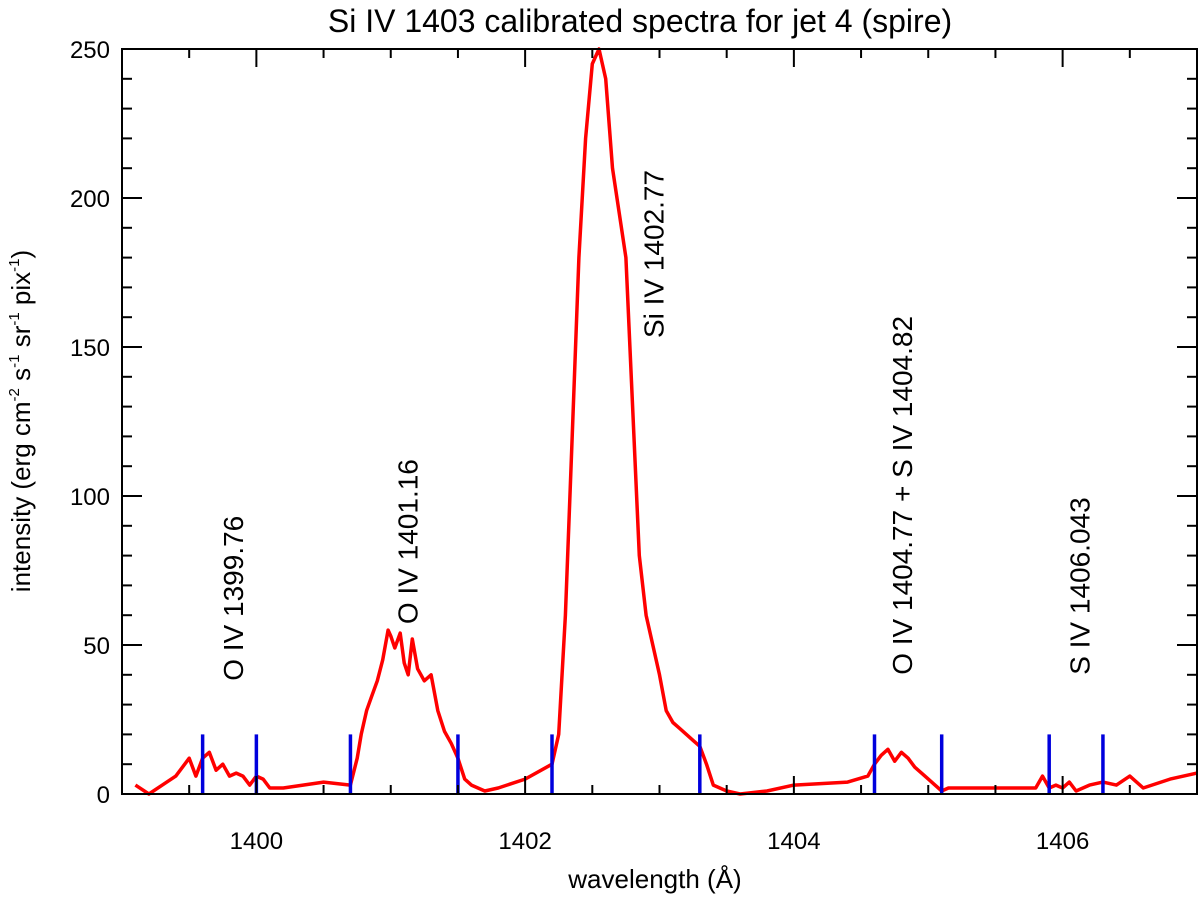  I want to click on y-label-exp2: -1, so click(14, 361).